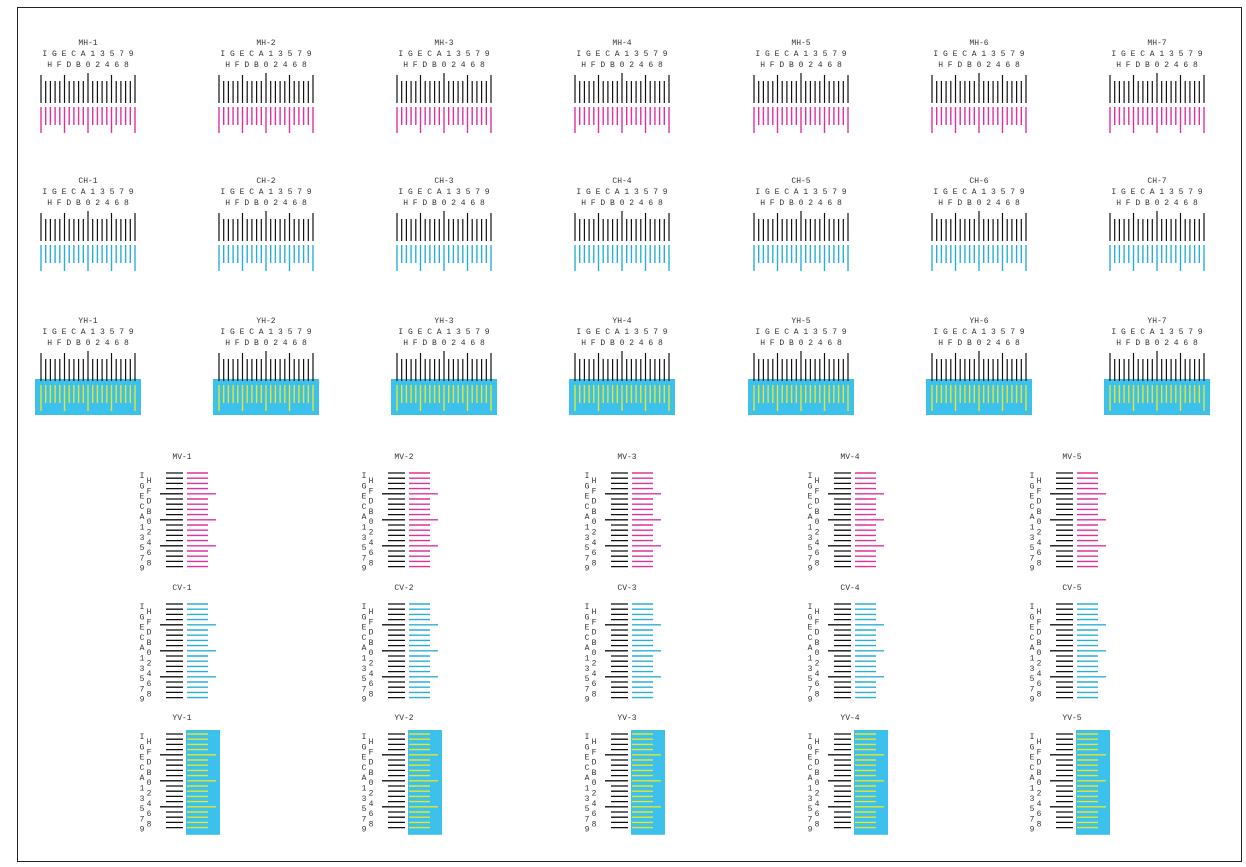 This screenshot has height=867, width=1246. I want to click on h-pattern-yh-1: YH-1 I G E C A 1 3 5 7 9 H F D B 0 2 4 6 8, so click(88, 366).